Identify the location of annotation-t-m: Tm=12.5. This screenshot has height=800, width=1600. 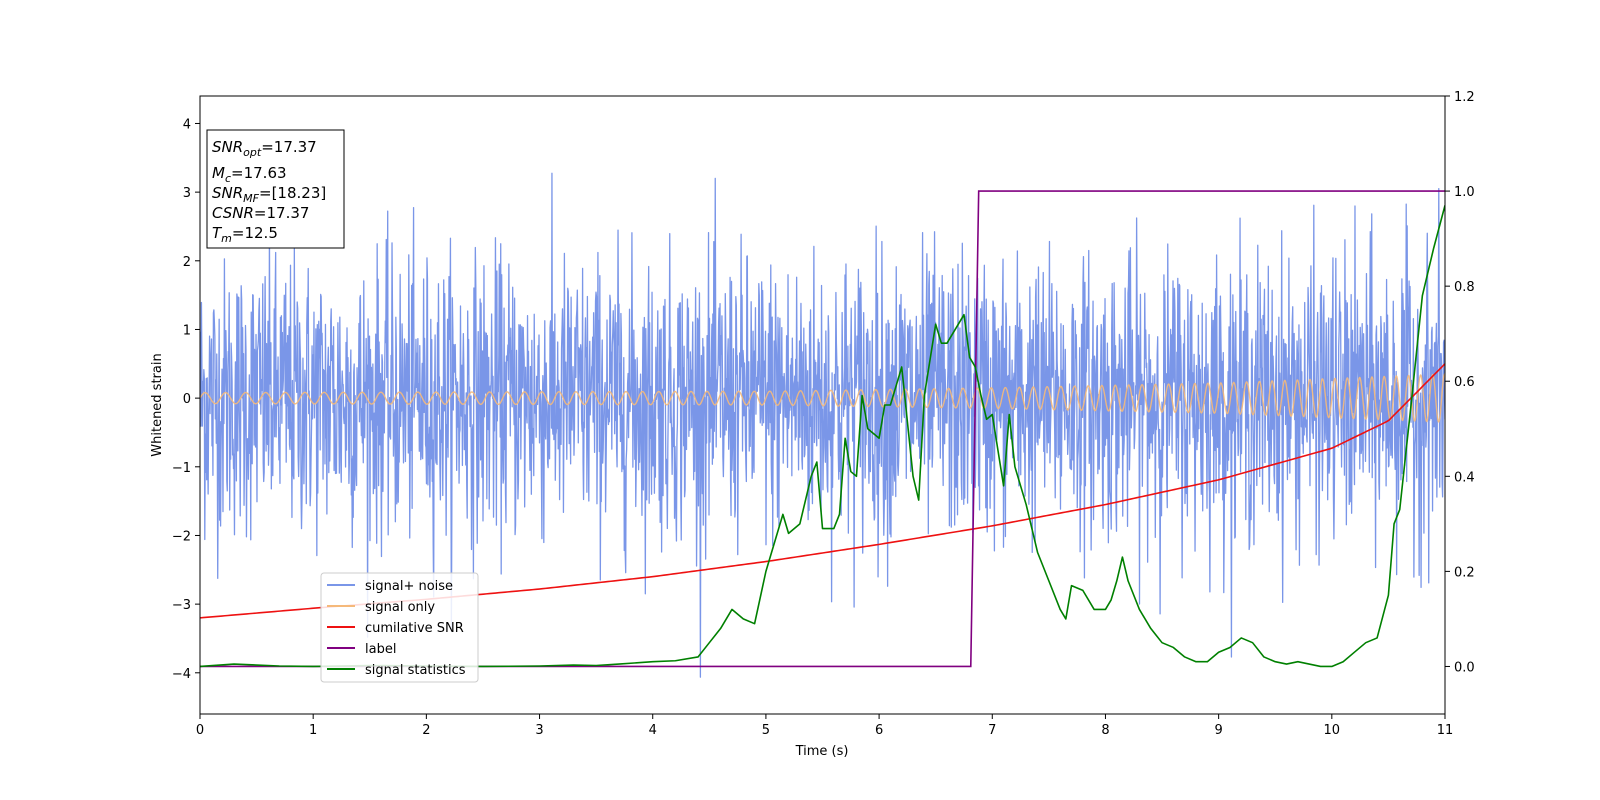
(245, 234).